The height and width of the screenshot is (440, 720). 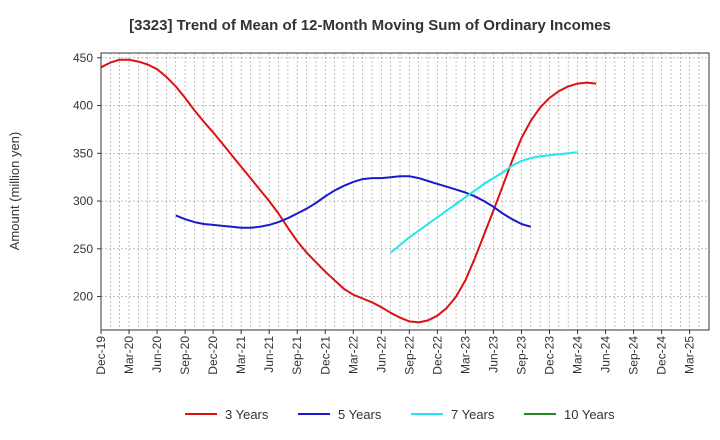 What do you see at coordinates (437, 355) in the screenshot?
I see `x-tick-label: Dec-22` at bounding box center [437, 355].